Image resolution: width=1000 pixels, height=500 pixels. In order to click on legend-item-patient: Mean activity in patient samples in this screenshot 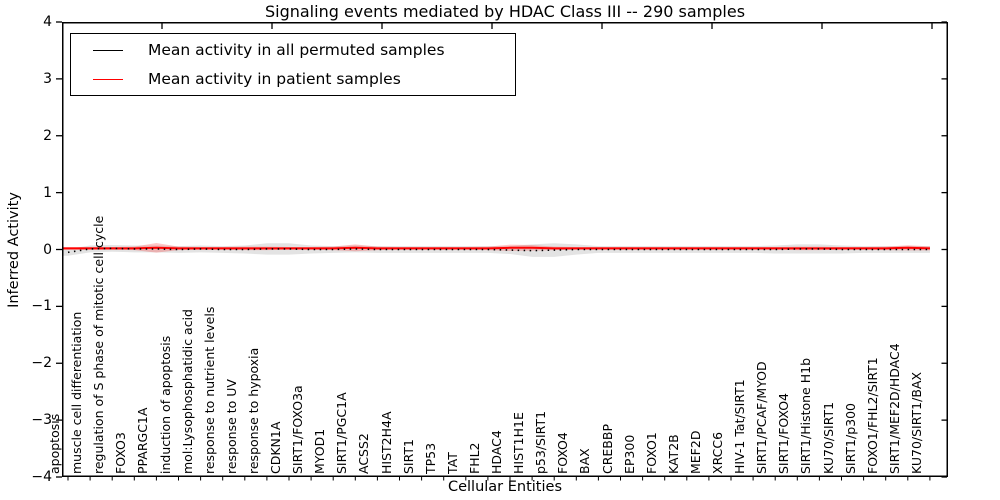, I will do `click(293, 79)`.